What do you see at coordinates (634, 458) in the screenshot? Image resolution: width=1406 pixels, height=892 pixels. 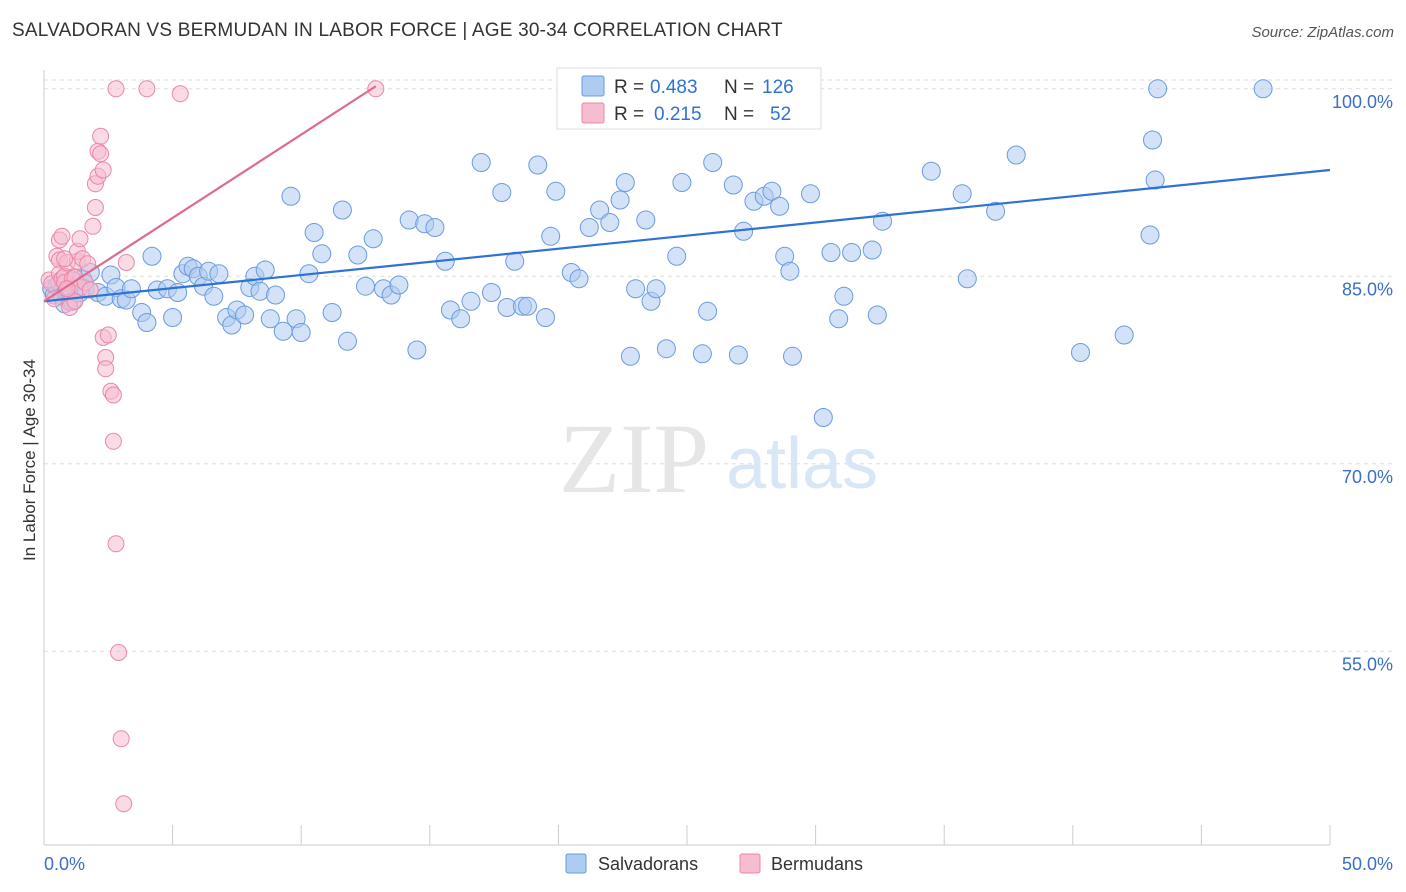 I see `watermark-zip: ZIP` at bounding box center [634, 458].